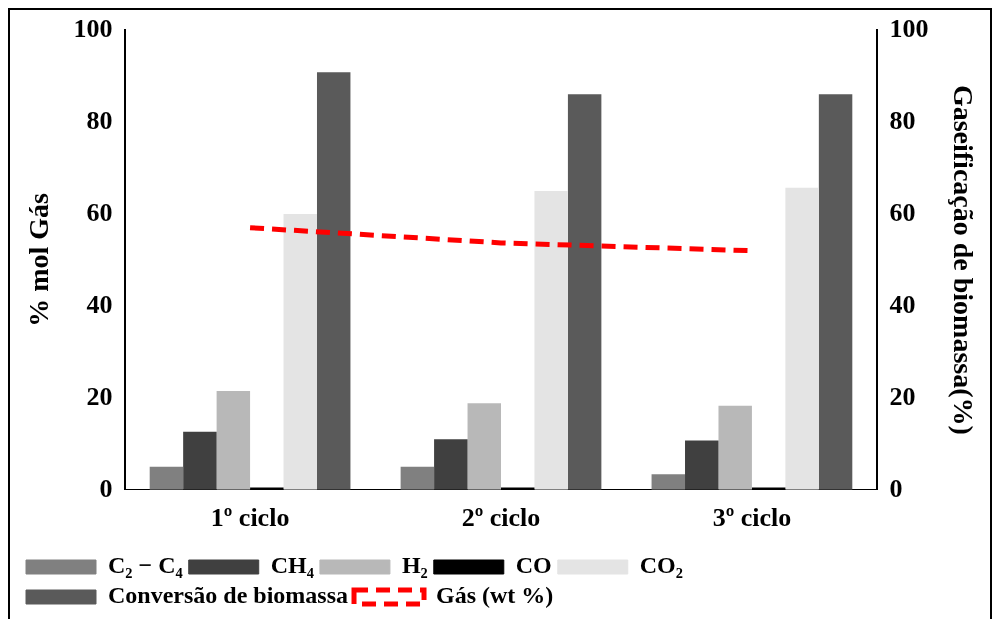 The height and width of the screenshot is (619, 1002). Describe the element at coordinates (896, 488) in the screenshot. I see `y2-tick-label: 0` at that location.